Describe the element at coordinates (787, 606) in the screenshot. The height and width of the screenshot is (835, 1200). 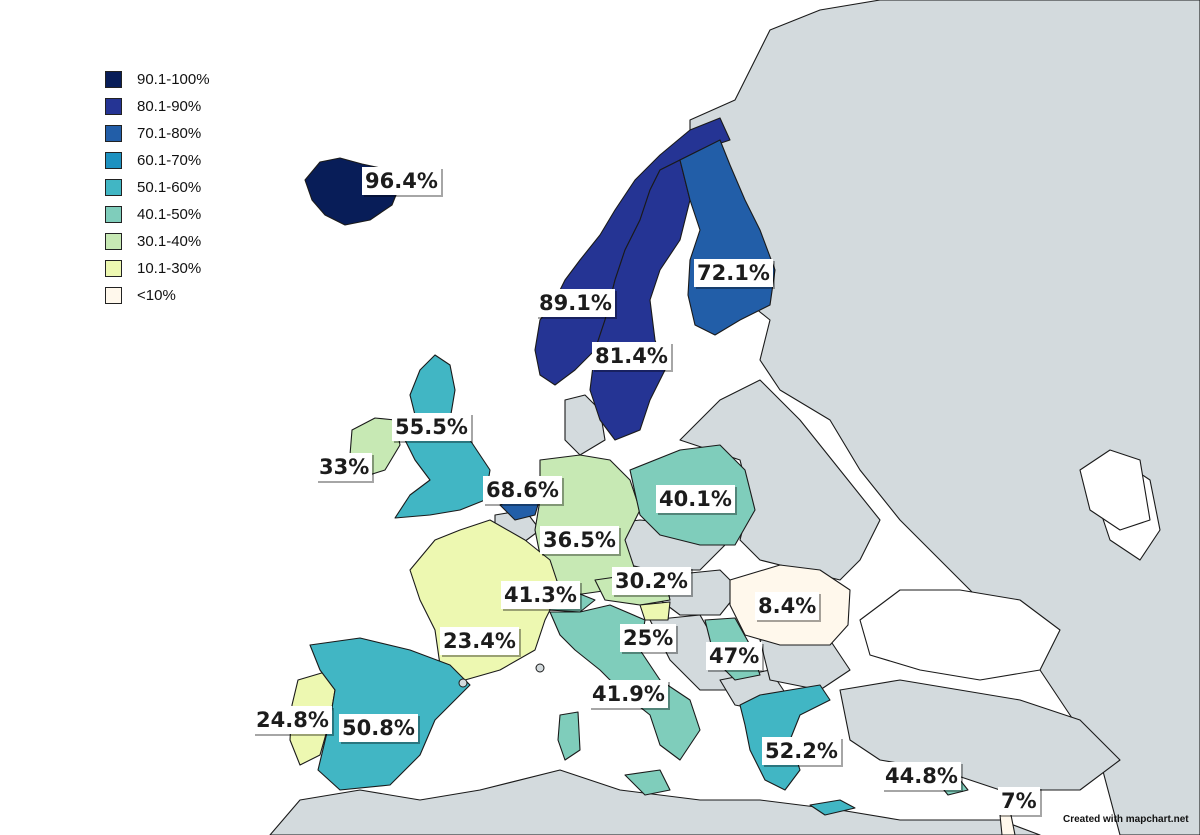
I see `label-romania: 8.4%` at that location.